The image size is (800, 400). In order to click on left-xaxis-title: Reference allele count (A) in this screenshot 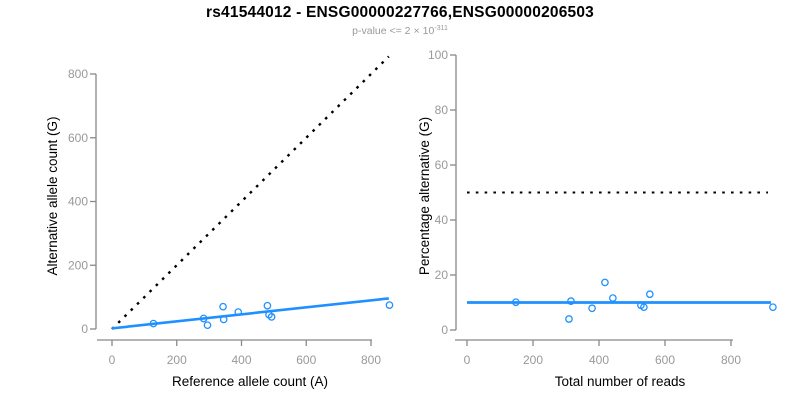, I will do `click(250, 381)`.